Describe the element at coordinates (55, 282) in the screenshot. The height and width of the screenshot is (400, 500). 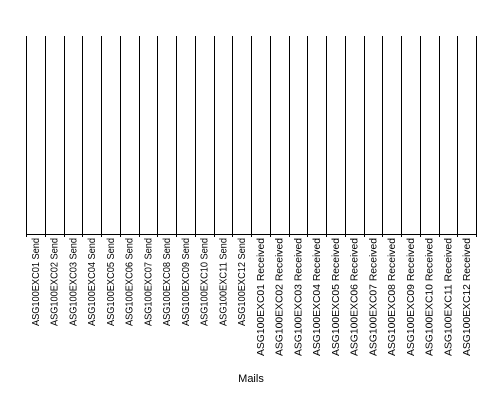
I see `x-tick-label: ASG100EXC02 Send` at that location.